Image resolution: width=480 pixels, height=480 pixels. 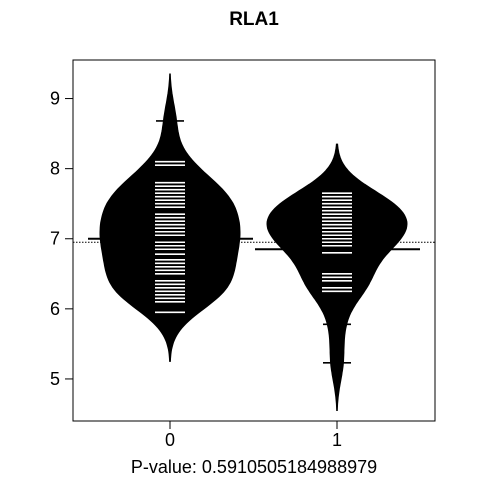 What do you see at coordinates (55, 239) in the screenshot?
I see `y-tick-label: 7` at bounding box center [55, 239].